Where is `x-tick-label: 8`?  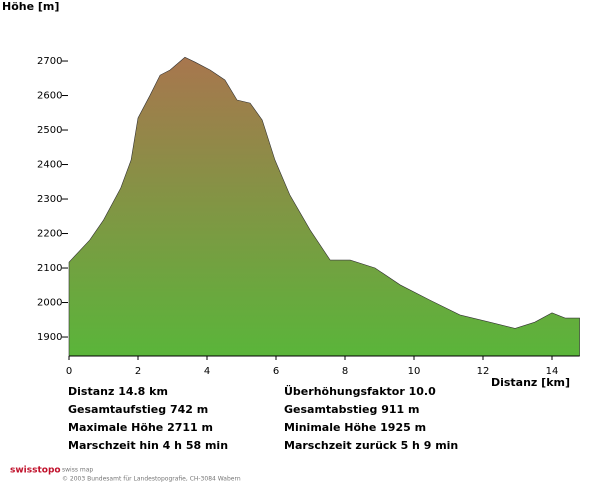
x-tick-label: 8 is located at coordinates (345, 371).